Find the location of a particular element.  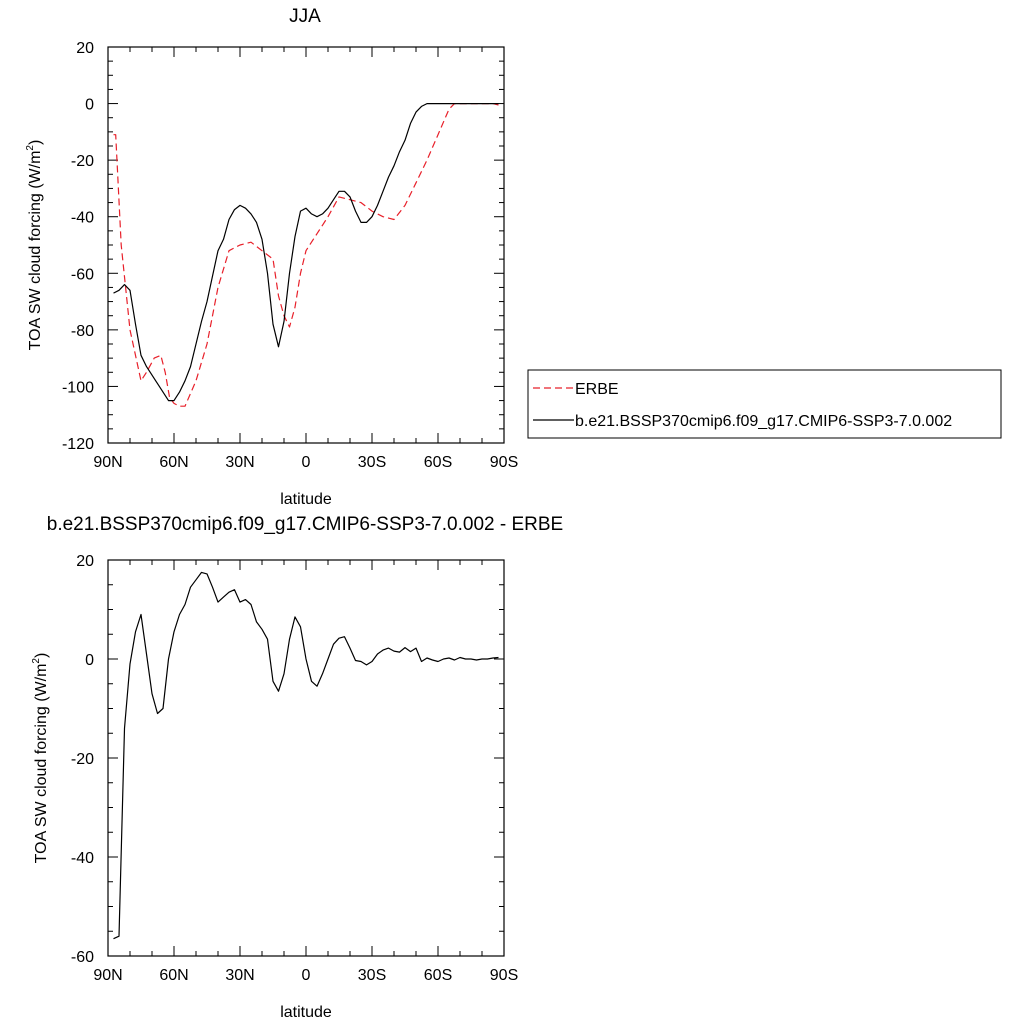

bottom-y-axis-label-end: ) is located at coordinates (41, 655).